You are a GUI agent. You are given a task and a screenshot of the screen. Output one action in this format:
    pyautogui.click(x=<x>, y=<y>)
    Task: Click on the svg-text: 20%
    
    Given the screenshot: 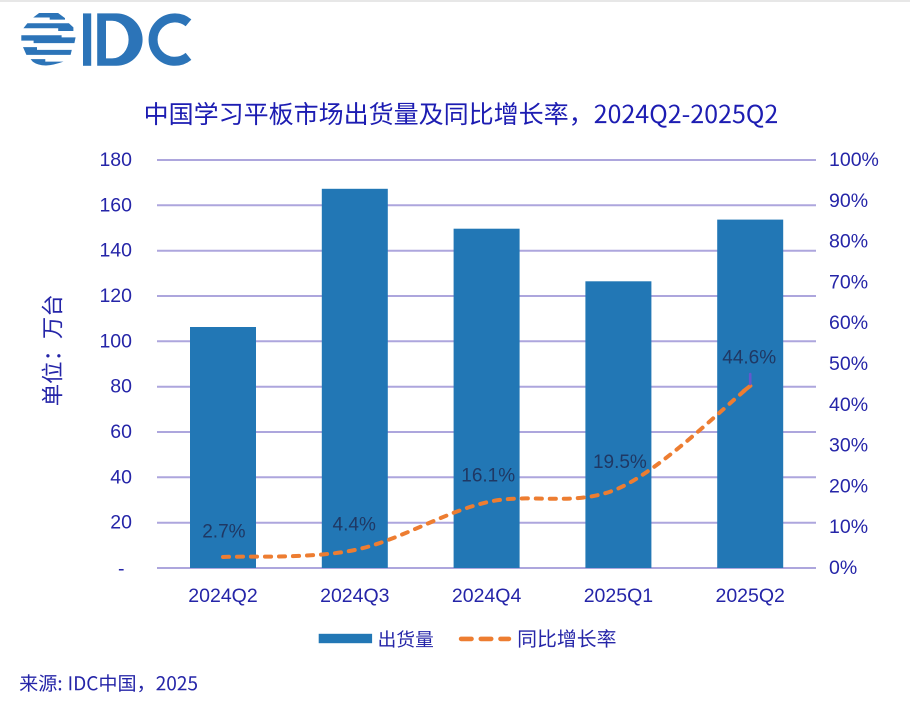 What is the action you would take?
    pyautogui.click(x=848, y=486)
    